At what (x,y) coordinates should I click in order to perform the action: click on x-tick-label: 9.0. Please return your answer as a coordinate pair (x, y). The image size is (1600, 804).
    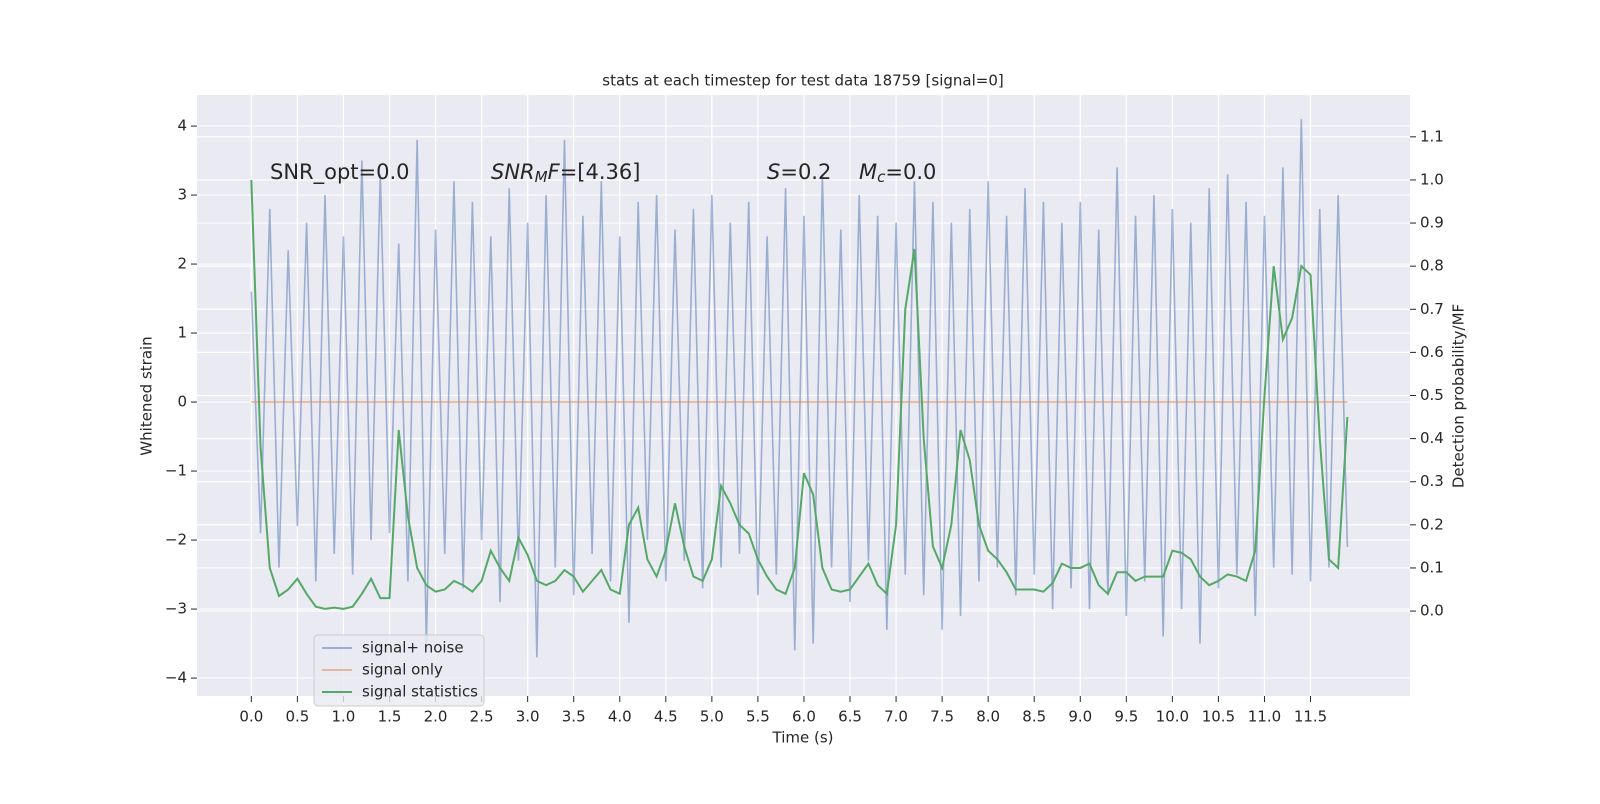
    Looking at the image, I should click on (1080, 717).